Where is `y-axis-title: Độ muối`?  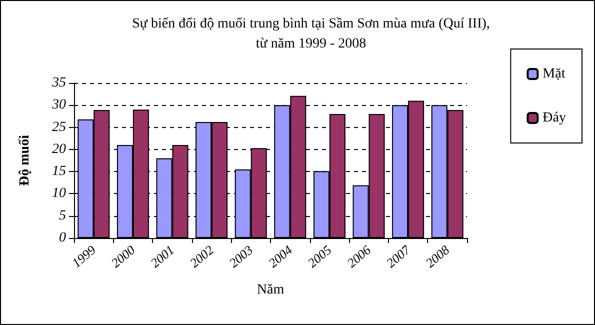 y-axis-title: Độ muối is located at coordinates (25, 160).